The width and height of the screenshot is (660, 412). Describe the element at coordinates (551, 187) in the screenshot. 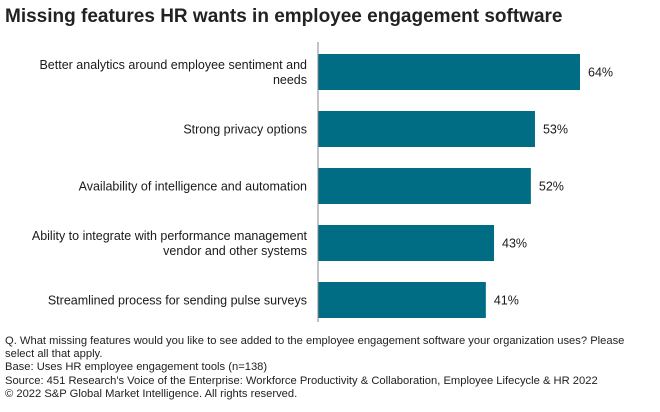

I see `data-label: 52%` at that location.